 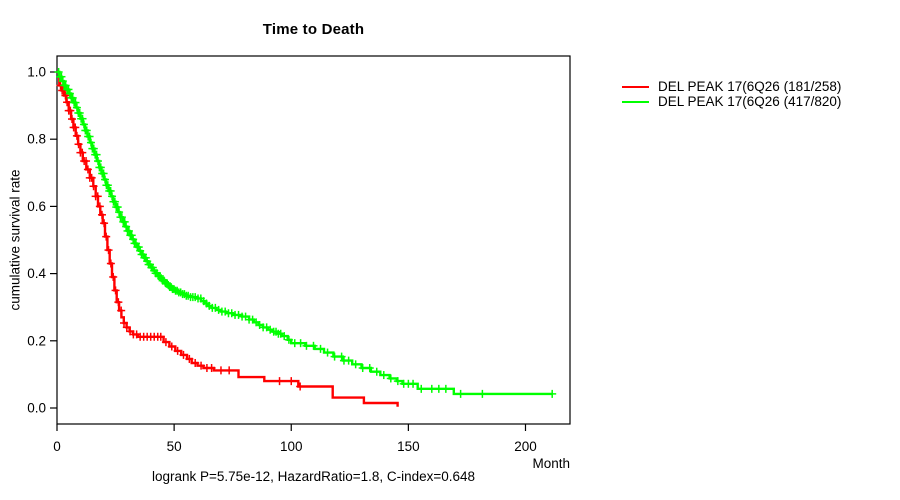 I want to click on legend-row-group2: DEL PEAK 17(6Q26 (417/820), so click(x=731, y=101).